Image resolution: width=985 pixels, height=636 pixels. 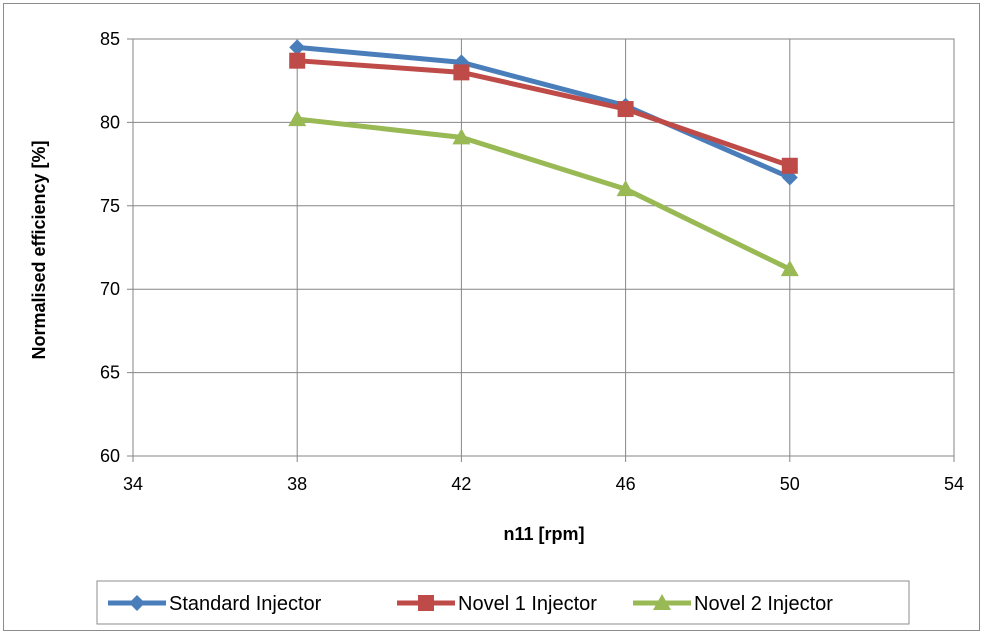 I want to click on legend-item: Novel 2 Injector, so click(x=733, y=604).